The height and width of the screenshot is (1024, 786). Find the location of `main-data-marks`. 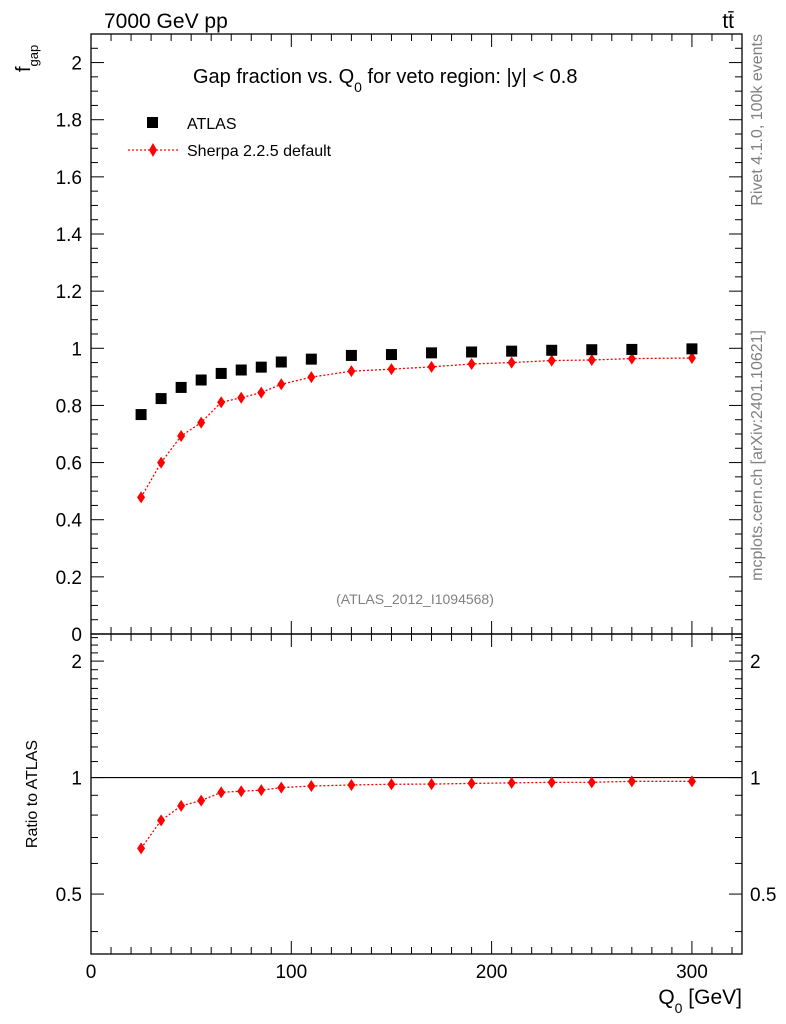

main-data-marks is located at coordinates (416, 423).